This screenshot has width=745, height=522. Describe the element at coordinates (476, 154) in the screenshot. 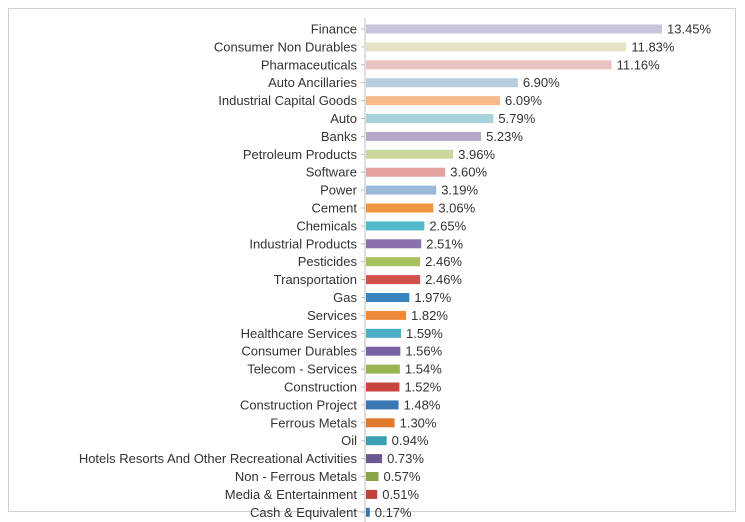

I see `data-label: 3.96%` at that location.